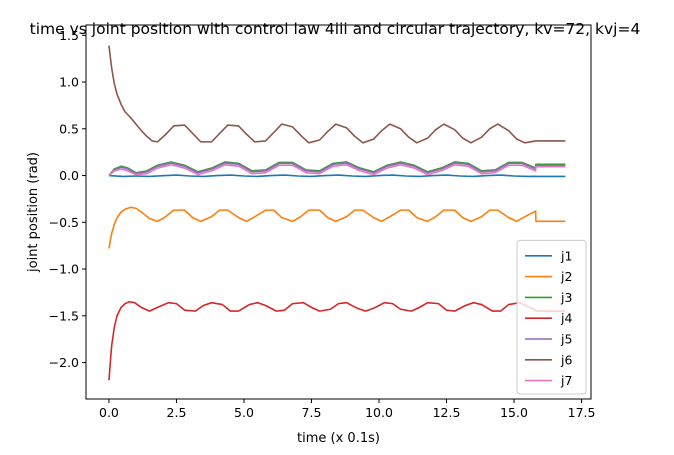  I want to click on legend-label-j5: j5, so click(566, 339).